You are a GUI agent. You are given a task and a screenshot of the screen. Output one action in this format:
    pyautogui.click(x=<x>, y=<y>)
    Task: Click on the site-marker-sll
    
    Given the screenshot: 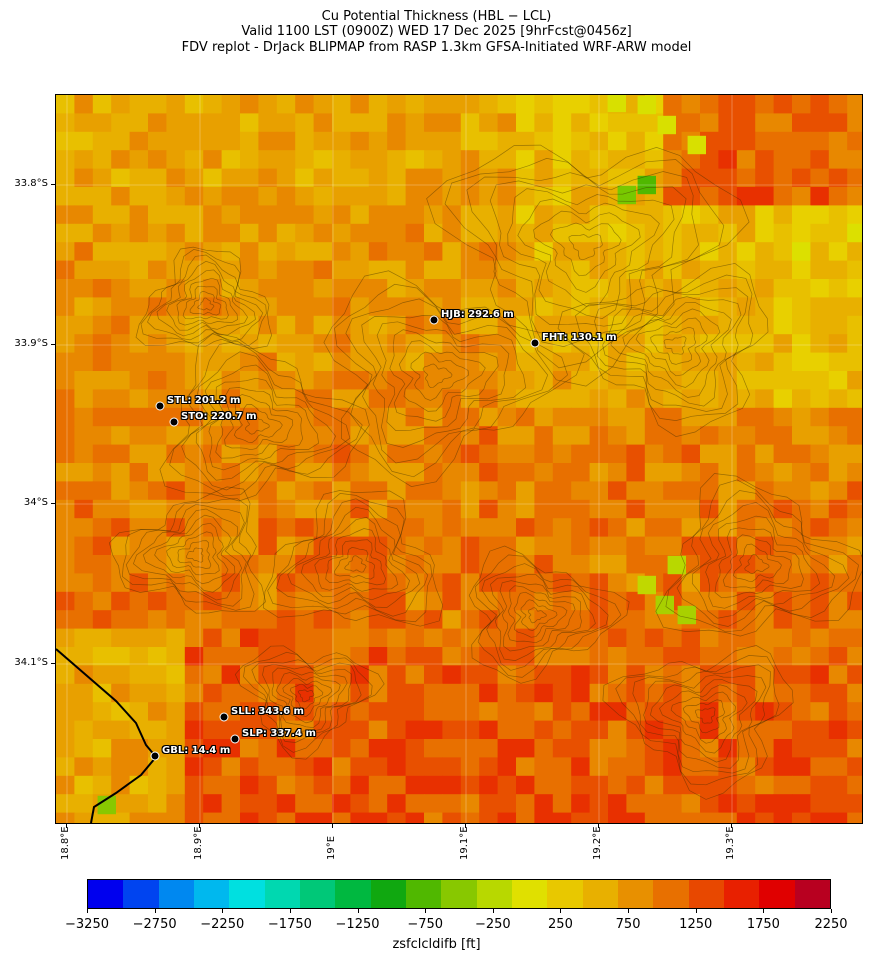 What is the action you would take?
    pyautogui.click(x=224, y=717)
    